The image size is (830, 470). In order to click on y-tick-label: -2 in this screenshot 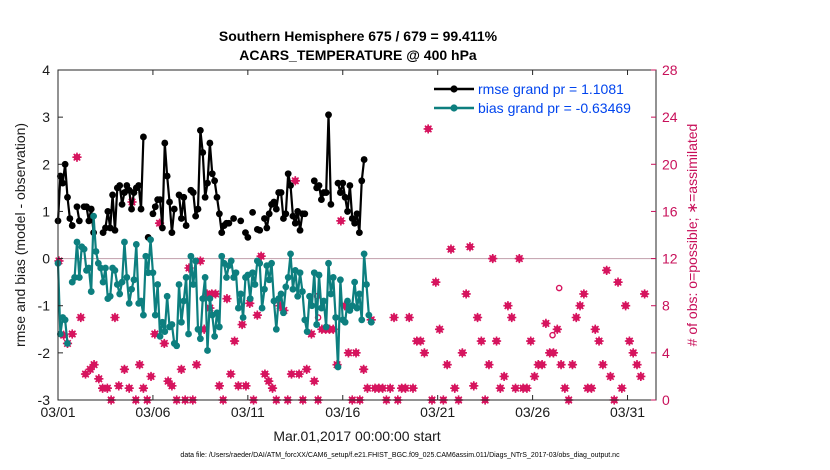, I will do `click(44, 353)`.